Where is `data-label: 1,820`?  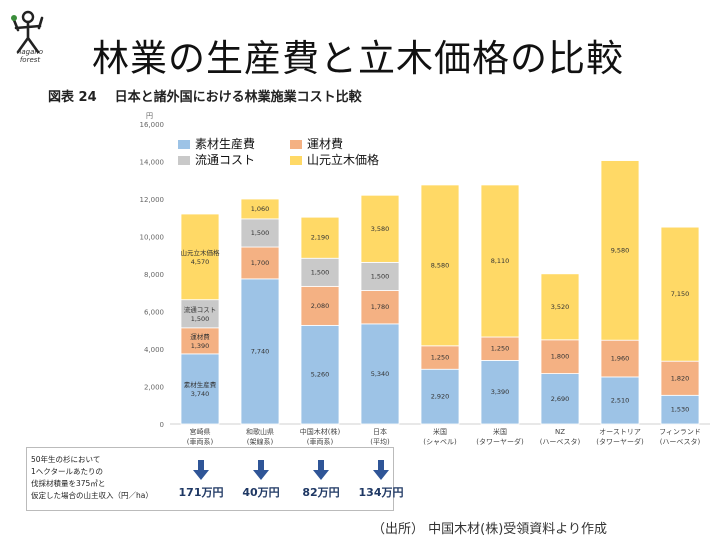 data-label: 1,820 is located at coordinates (680, 378).